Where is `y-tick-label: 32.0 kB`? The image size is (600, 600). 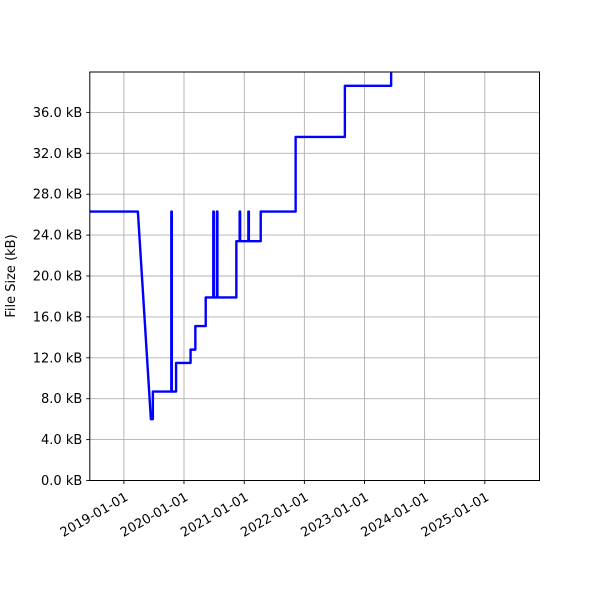
y-tick-label: 32.0 kB is located at coordinates (58, 154).